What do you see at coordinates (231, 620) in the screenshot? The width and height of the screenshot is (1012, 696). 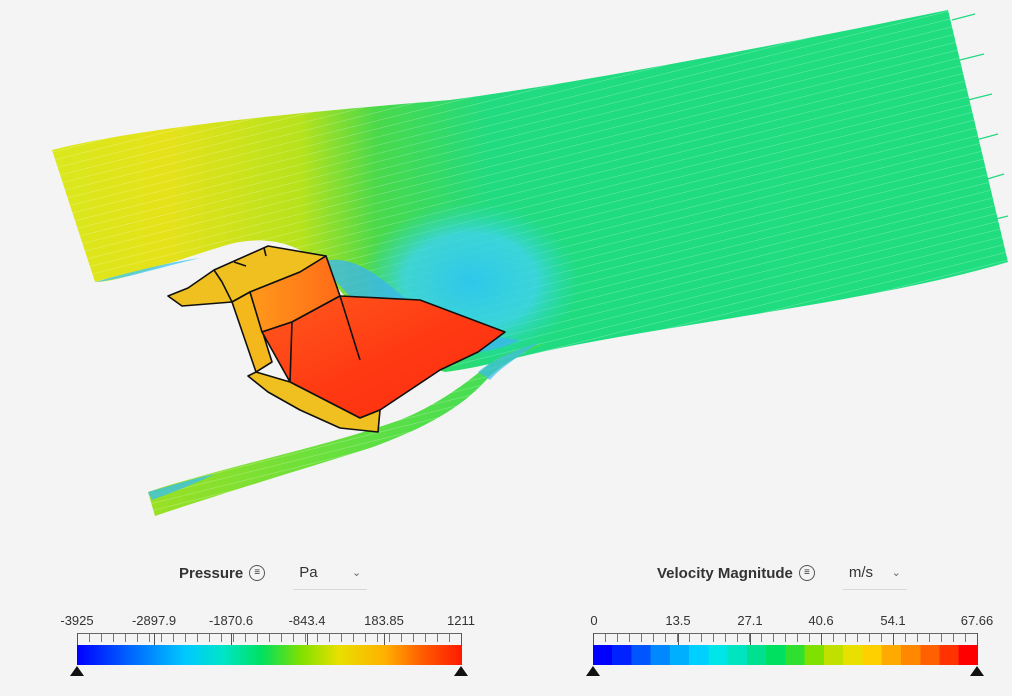 I see `pressure-tick-label: -1870.6` at bounding box center [231, 620].